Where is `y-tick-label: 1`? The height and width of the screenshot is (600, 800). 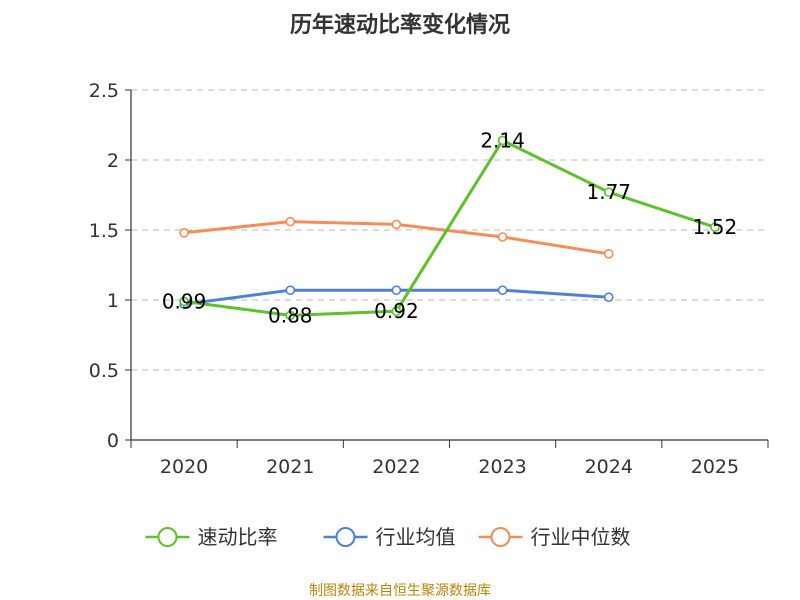 y-tick-label: 1 is located at coordinates (113, 301).